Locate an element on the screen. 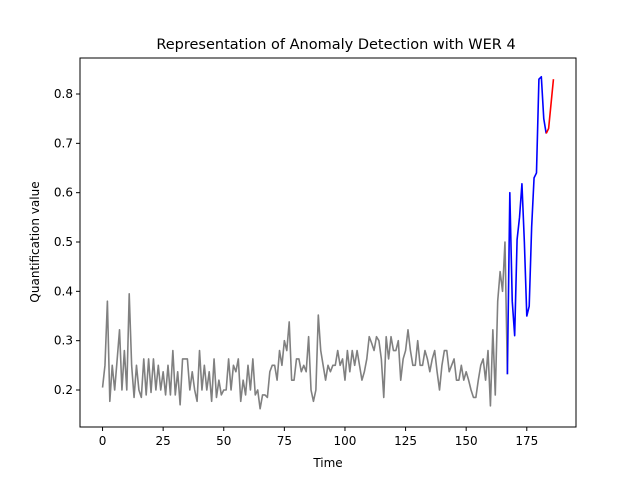 The image size is (640, 480). y-tick-label: 0.2 is located at coordinates (63, 390).